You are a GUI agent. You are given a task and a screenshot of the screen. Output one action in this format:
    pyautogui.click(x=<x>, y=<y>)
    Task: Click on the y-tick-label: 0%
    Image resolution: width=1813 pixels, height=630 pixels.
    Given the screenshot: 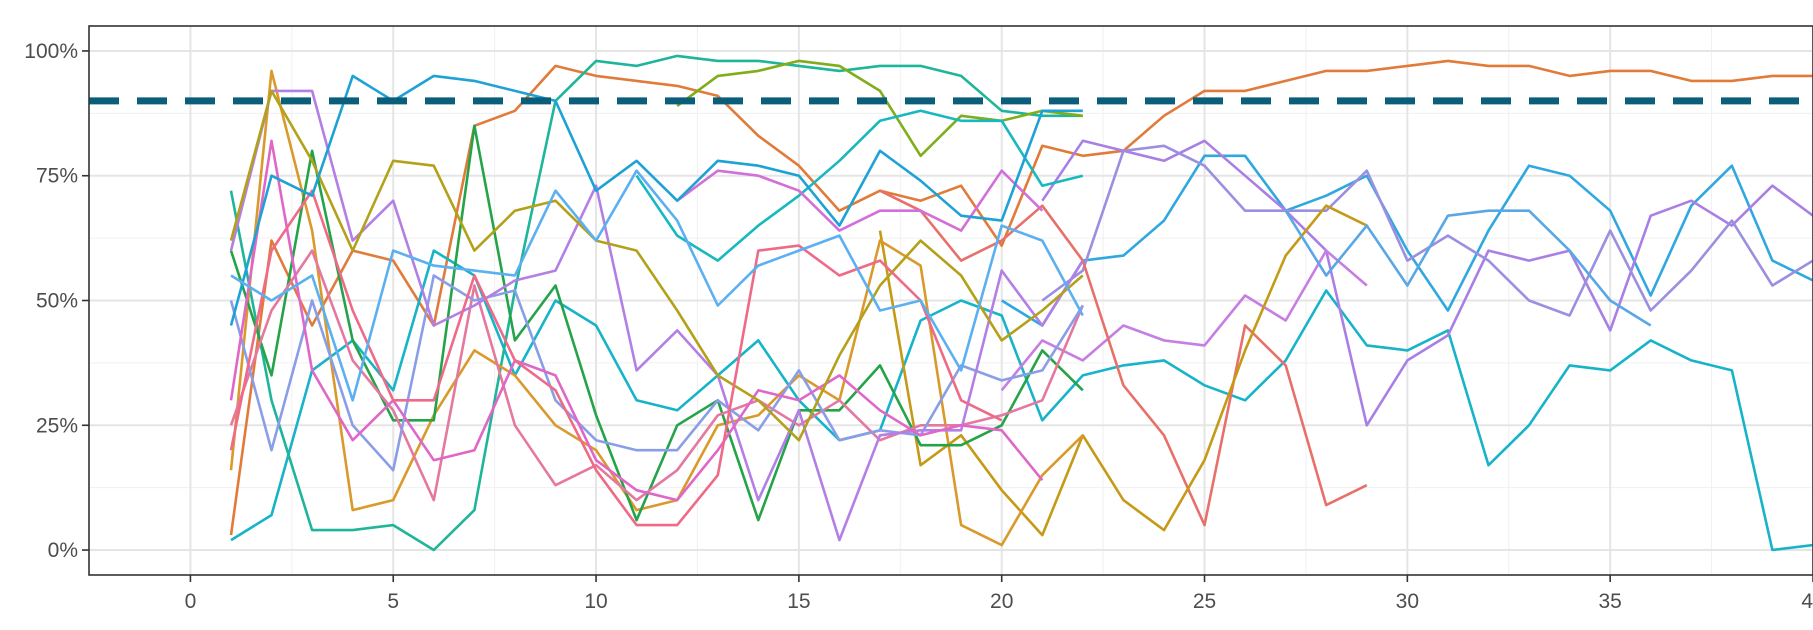 What is the action you would take?
    pyautogui.click(x=63, y=550)
    